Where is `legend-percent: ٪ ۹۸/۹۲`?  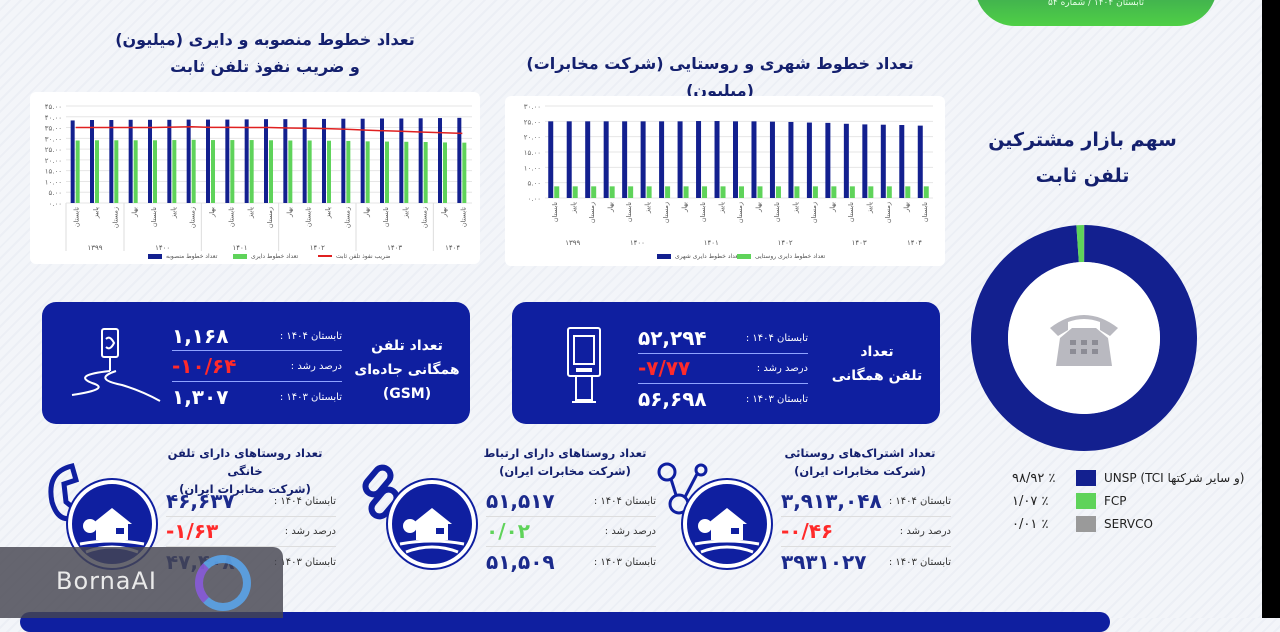 legend-percent: ٪ ۹۸/۹۲ is located at coordinates (1040, 478).